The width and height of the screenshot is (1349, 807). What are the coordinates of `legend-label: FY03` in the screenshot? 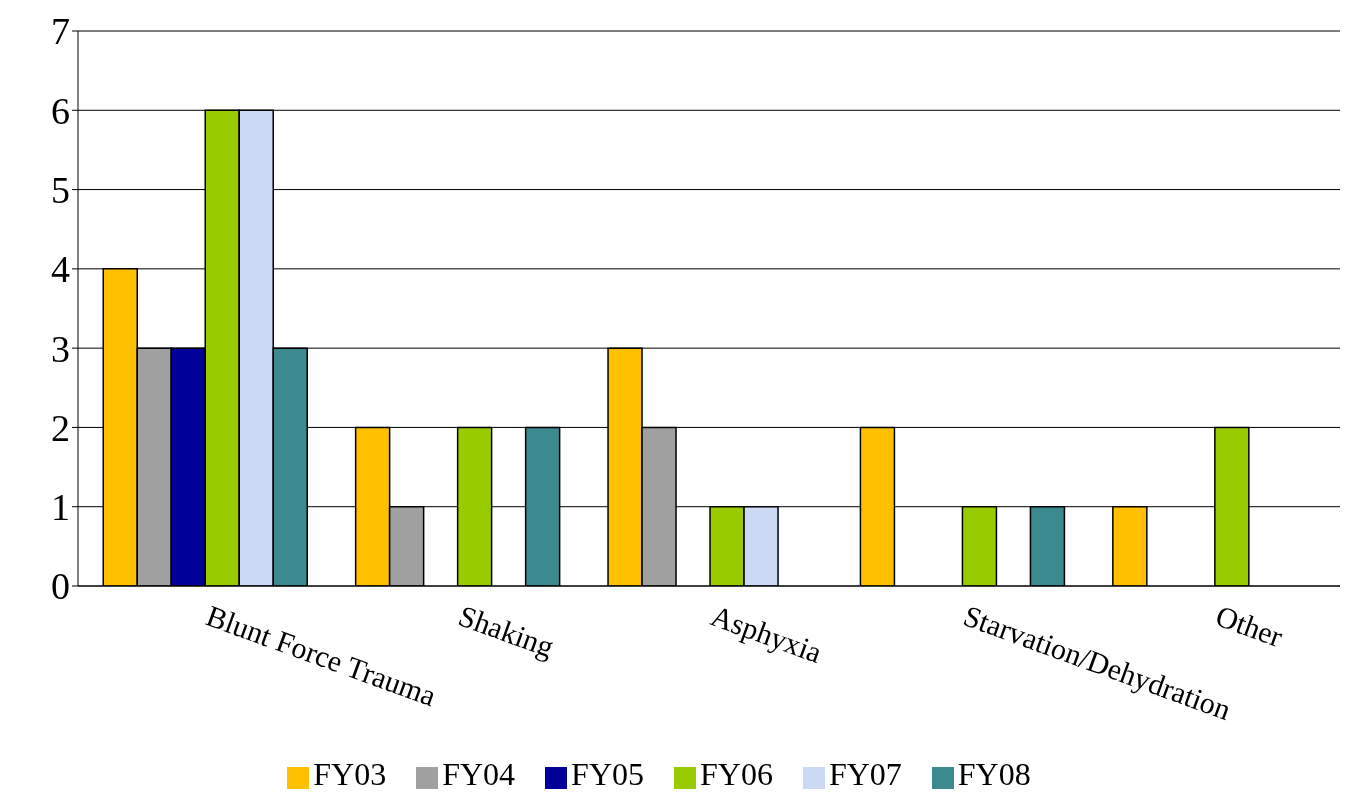 It's located at (350, 774).